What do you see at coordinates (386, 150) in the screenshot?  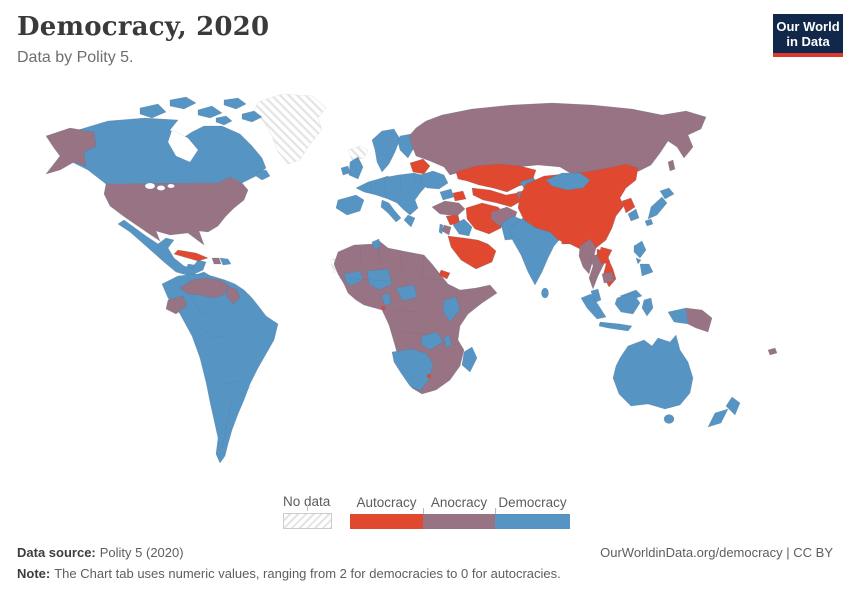 I see `region-norway-sweden` at bounding box center [386, 150].